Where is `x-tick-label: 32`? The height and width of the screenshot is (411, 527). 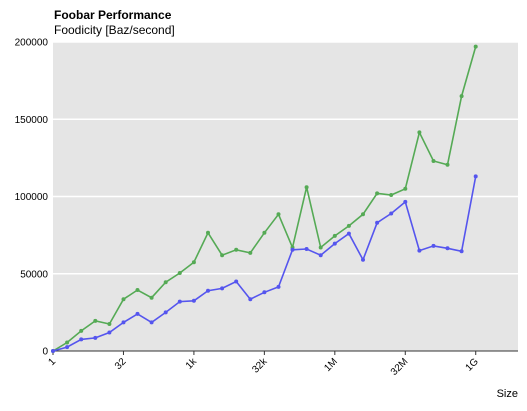
x-tick-label: 32 is located at coordinates (121, 364).